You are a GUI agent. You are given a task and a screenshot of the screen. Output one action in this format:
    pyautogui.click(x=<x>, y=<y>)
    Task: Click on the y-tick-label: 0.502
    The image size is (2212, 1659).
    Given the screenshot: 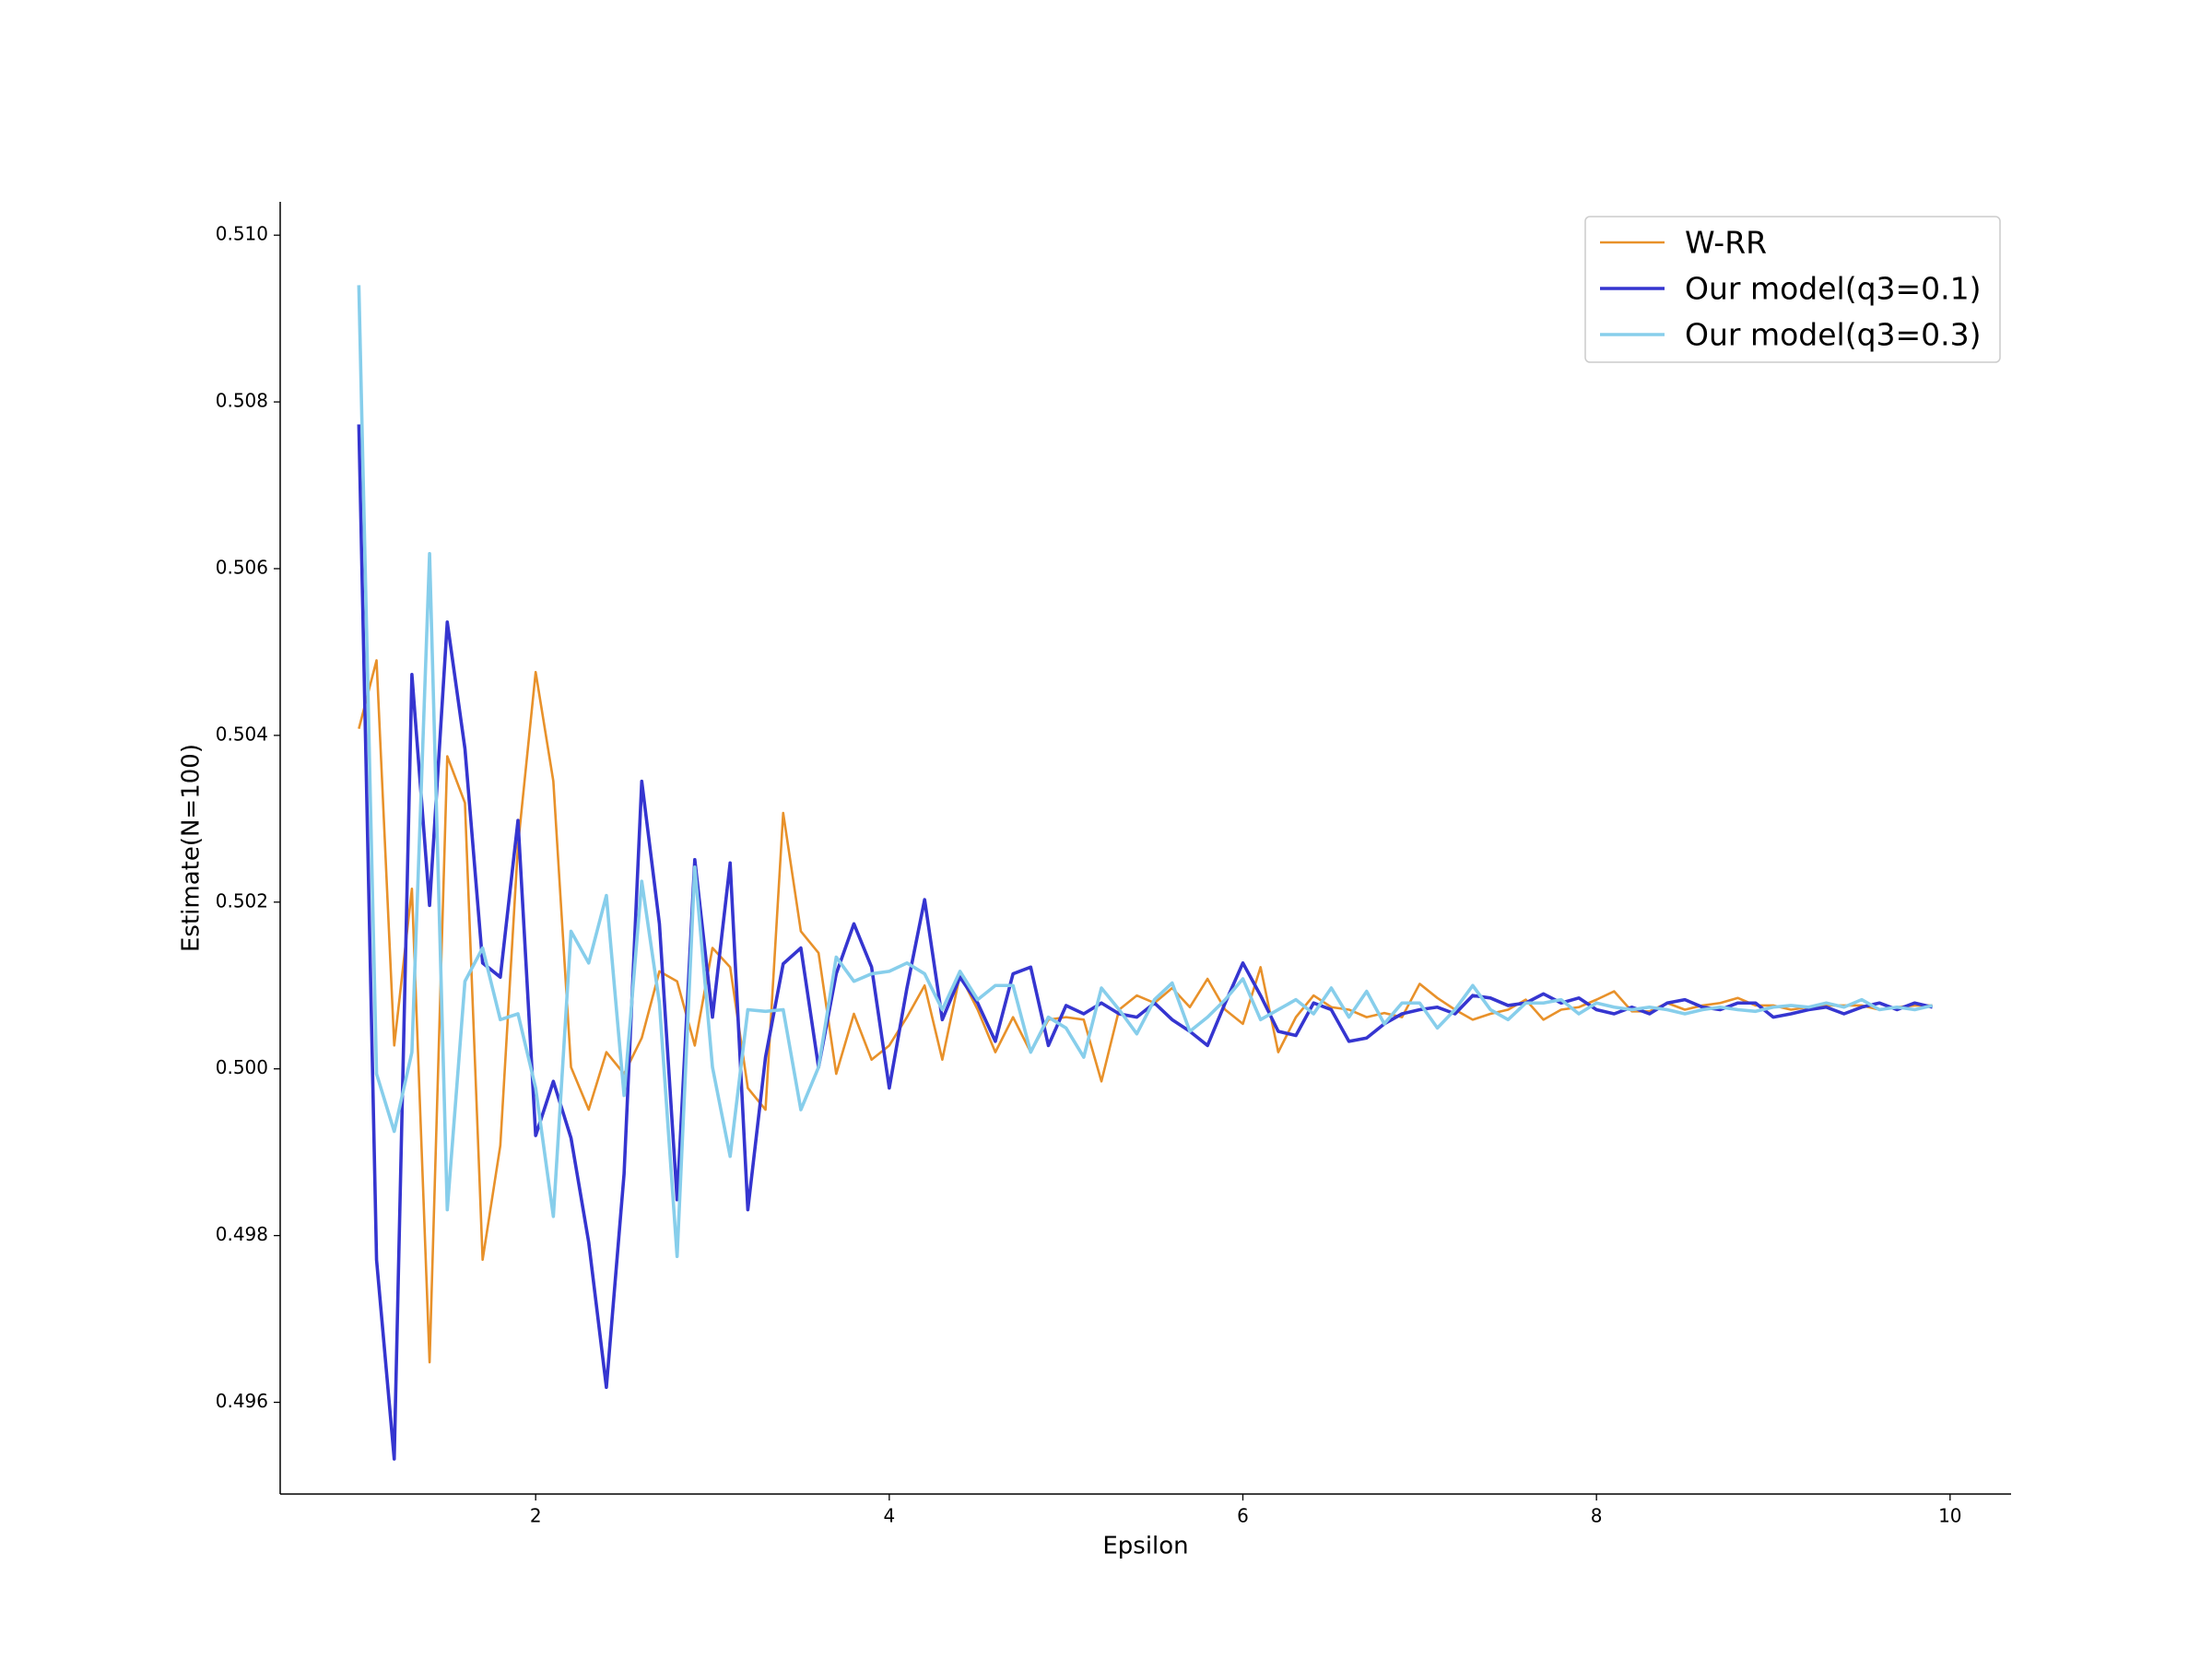 What is the action you would take?
    pyautogui.click(x=242, y=900)
    